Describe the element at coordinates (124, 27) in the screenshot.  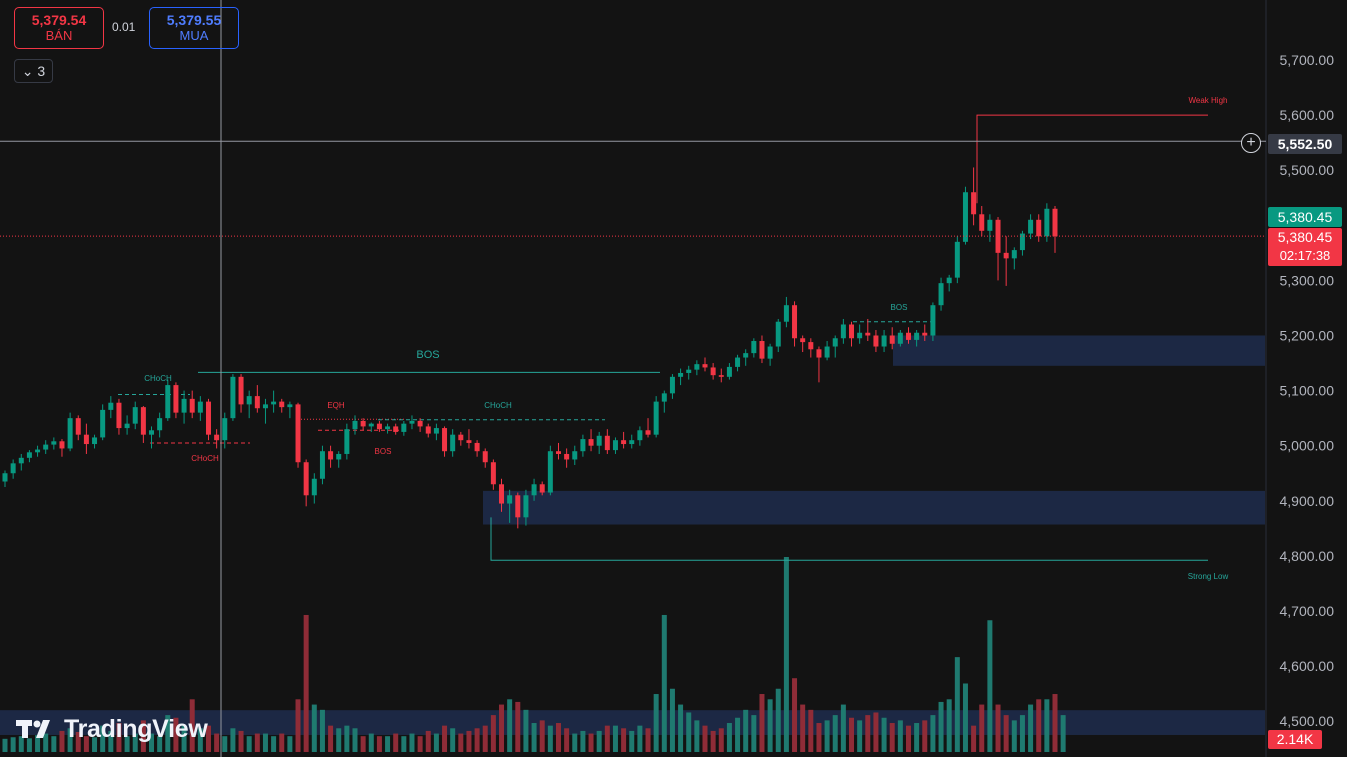
I see `spread-value: 0.01` at that location.